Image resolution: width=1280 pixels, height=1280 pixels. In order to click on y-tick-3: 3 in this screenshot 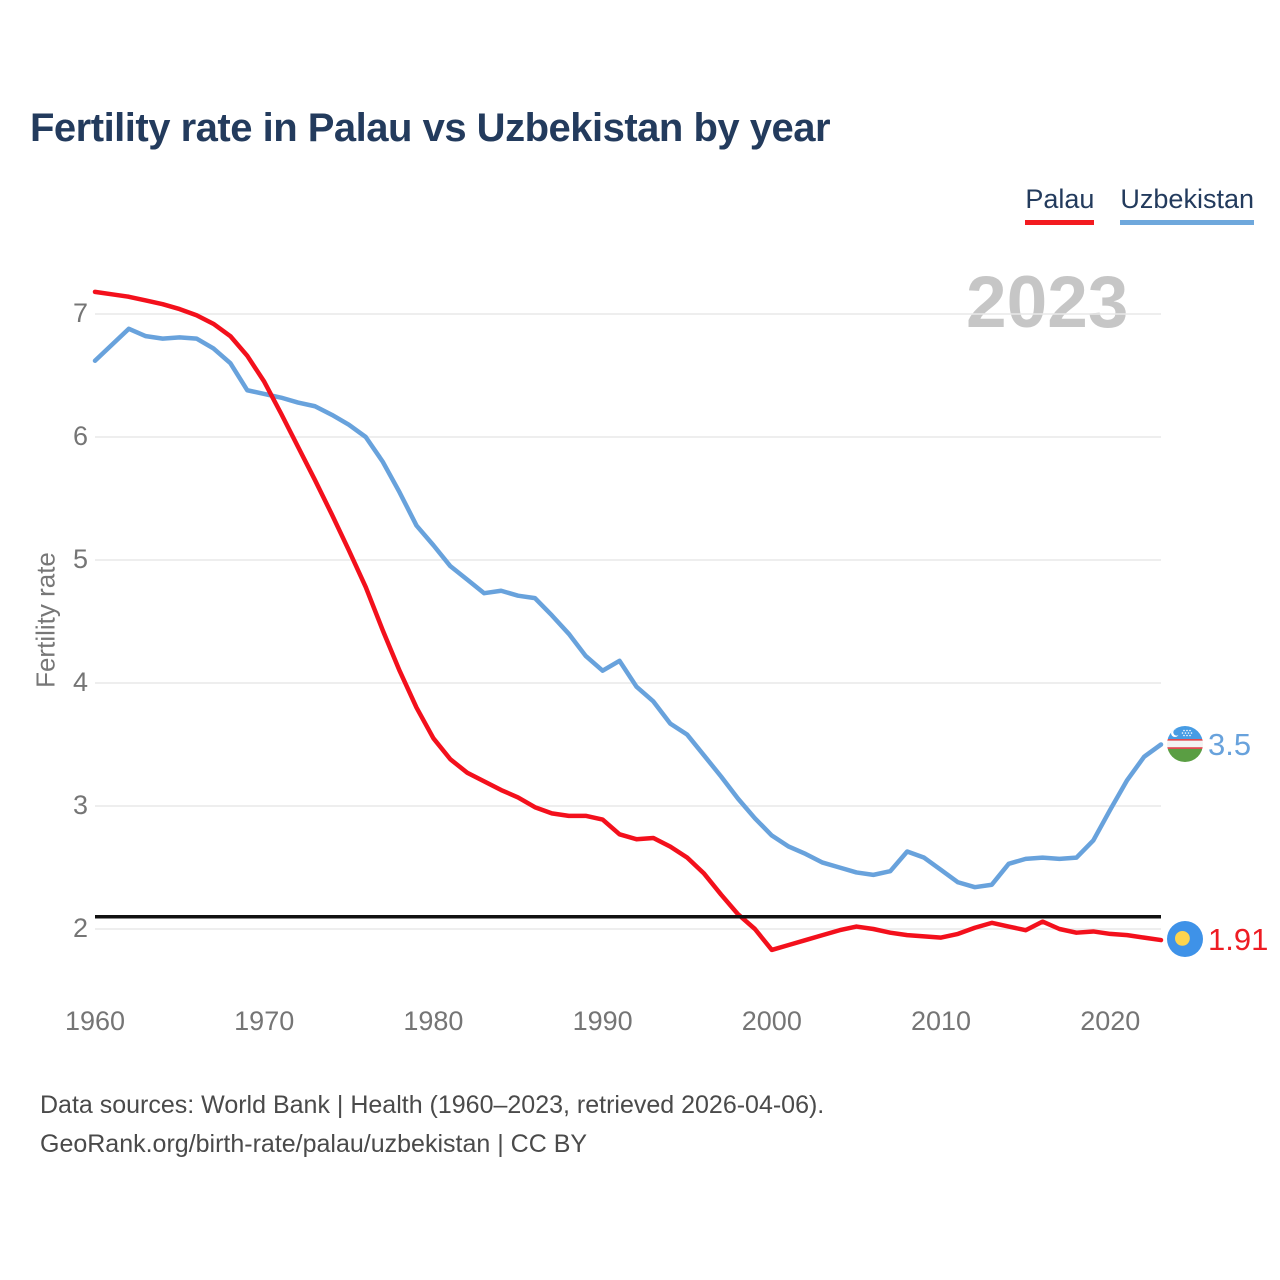, I will do `click(80, 805)`.